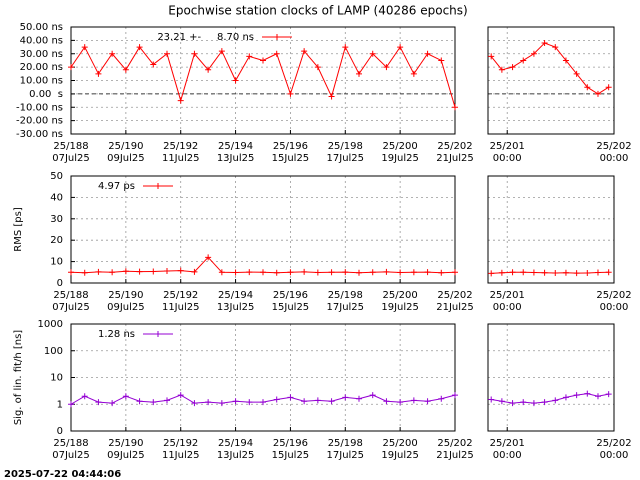 The image size is (640, 480). Describe the element at coordinates (56, 240) in the screenshot. I see `y-tick-label: 20` at that location.